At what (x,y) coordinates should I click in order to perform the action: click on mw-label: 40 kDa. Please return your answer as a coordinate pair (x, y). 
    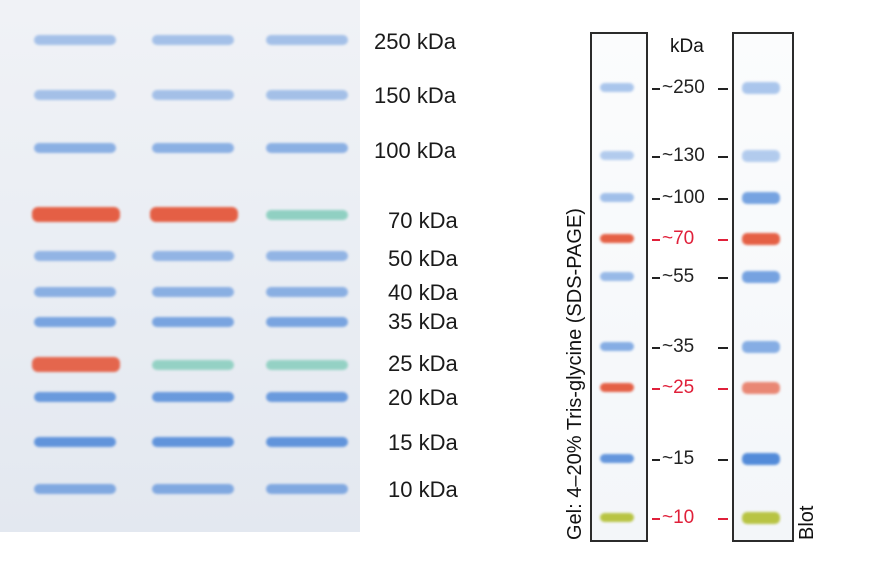
    Looking at the image, I should click on (423, 292).